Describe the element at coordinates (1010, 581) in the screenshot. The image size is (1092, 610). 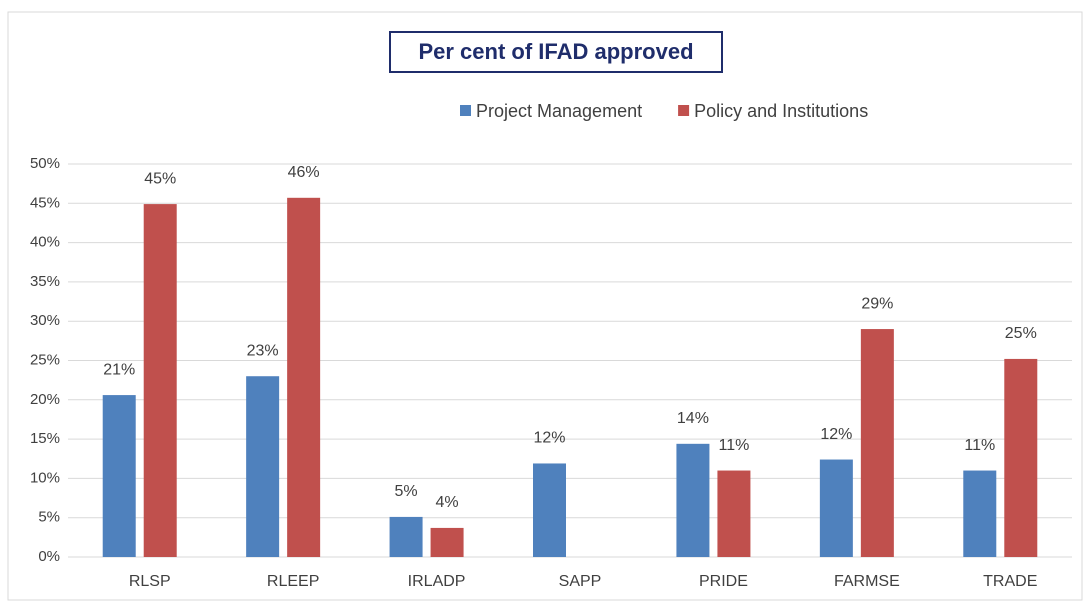
I see `x-tick-label: TRADE` at that location.